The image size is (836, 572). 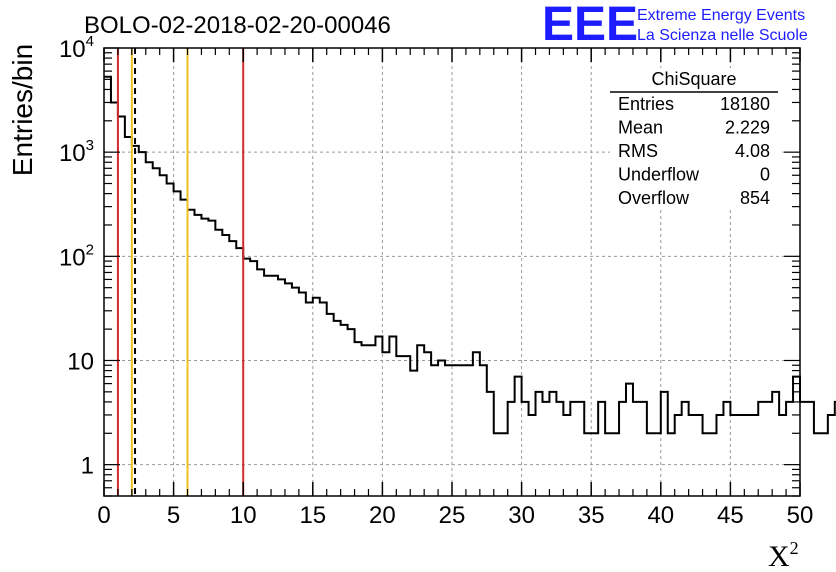 What do you see at coordinates (800, 515) in the screenshot?
I see `x-tick-label: 50` at bounding box center [800, 515].